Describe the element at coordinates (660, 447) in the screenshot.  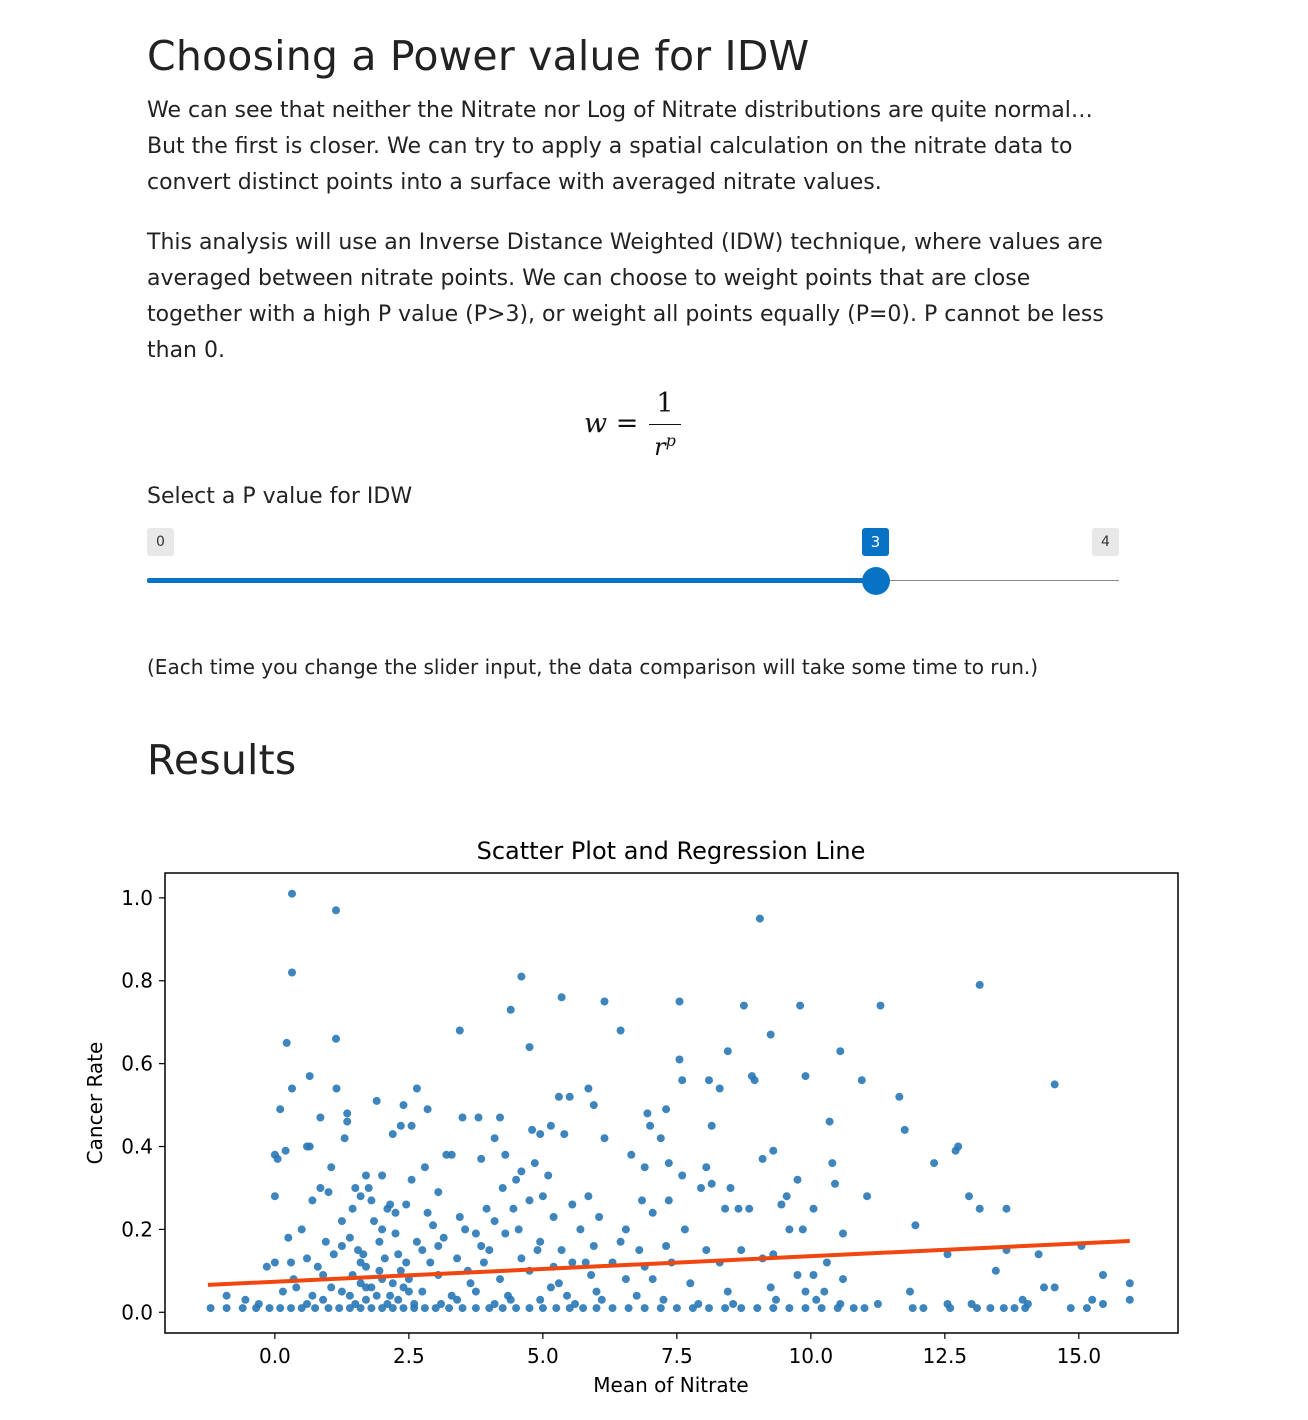
I see `formula-base: r` at that location.